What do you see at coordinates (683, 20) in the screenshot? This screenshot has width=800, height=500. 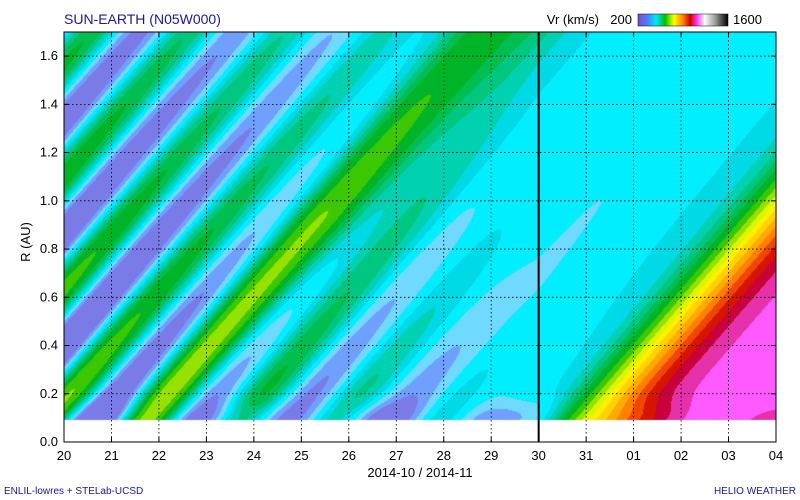 I see `colorbar` at bounding box center [683, 20].